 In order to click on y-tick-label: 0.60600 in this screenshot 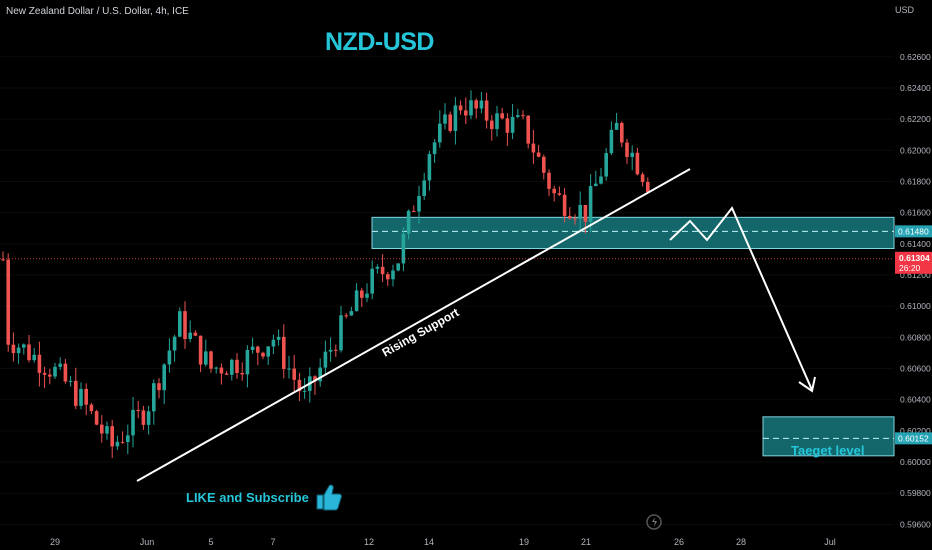, I will do `click(915, 369)`.